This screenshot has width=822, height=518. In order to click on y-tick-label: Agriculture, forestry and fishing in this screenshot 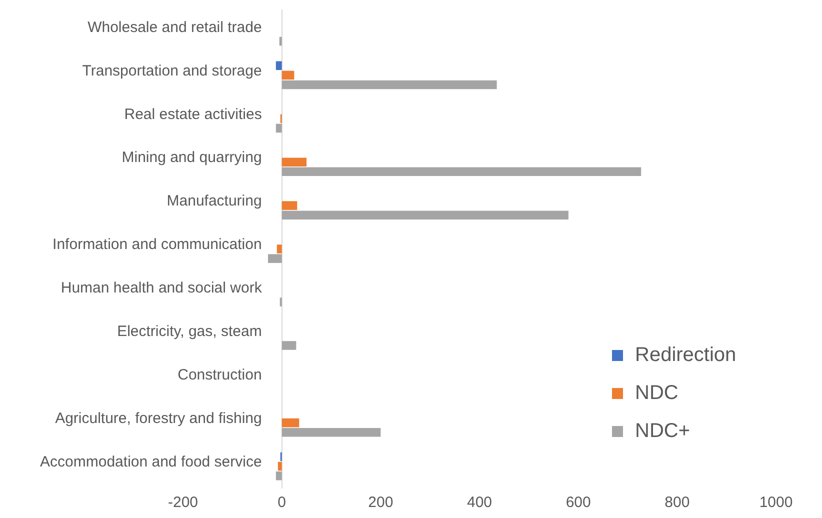, I will do `click(158, 418)`.